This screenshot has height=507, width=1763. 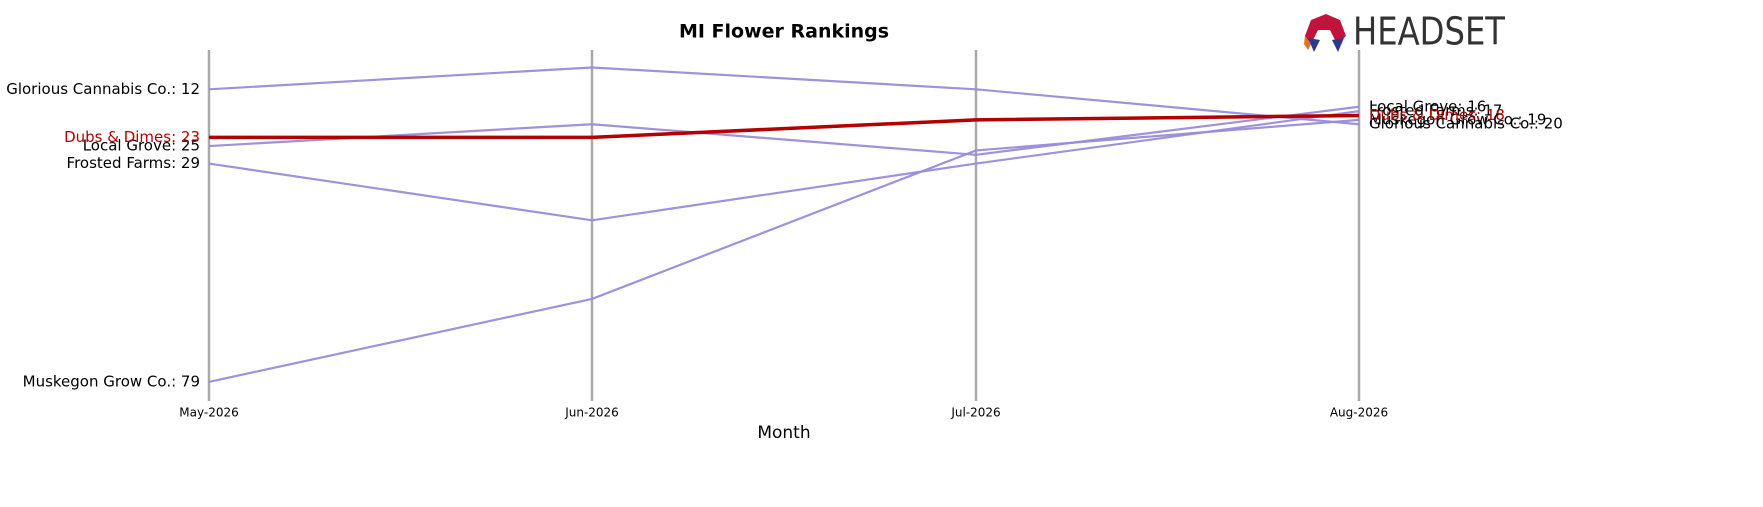 I want to click on highlight-line, so click(x=784, y=126).